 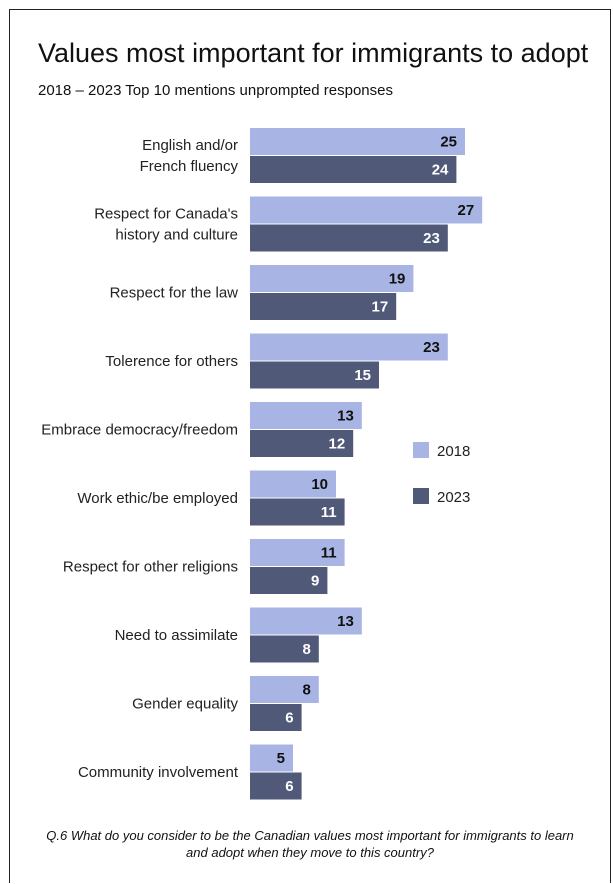 I want to click on category-label: Gender equality, so click(x=185, y=704).